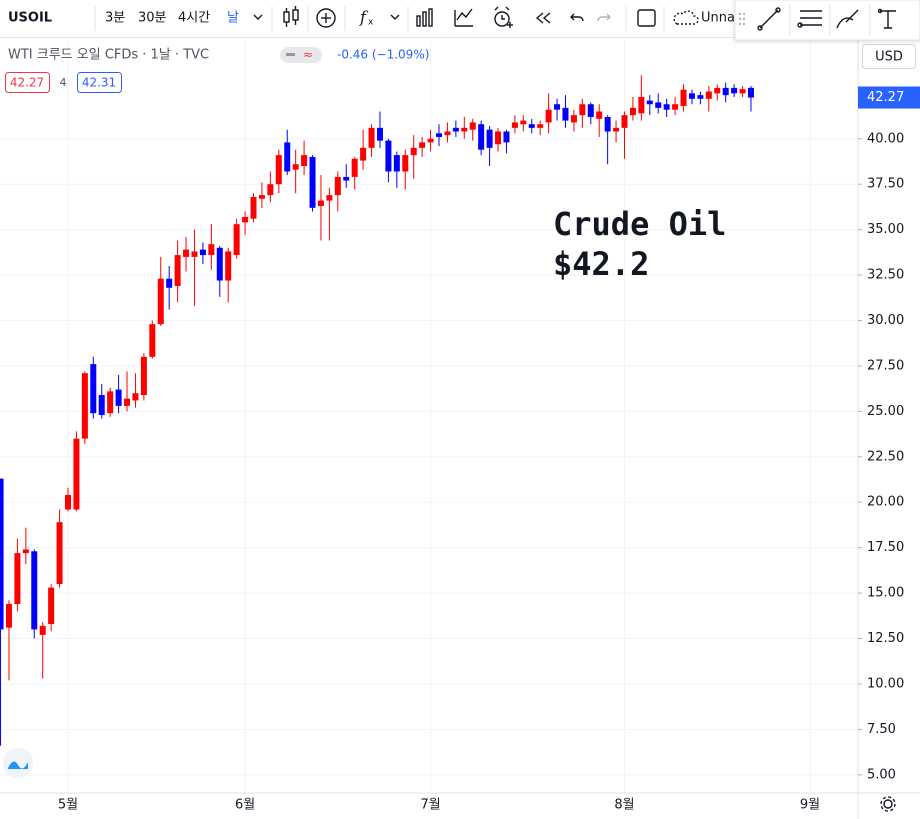  I want to click on last-price-label: 42.27, so click(885, 97).